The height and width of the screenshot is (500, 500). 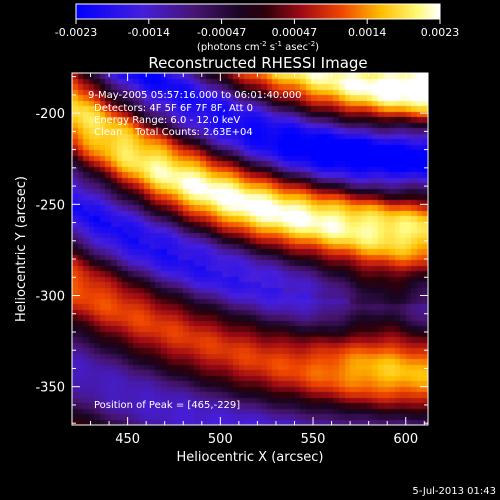 What do you see at coordinates (50, 205) in the screenshot?
I see `y-tick-label-2: -250` at bounding box center [50, 205].